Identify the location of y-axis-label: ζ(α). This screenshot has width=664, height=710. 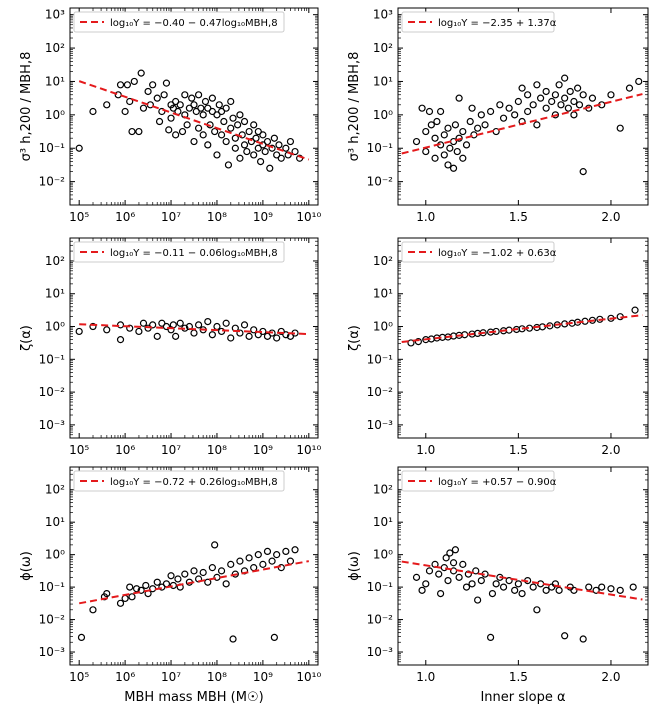
(26, 338).